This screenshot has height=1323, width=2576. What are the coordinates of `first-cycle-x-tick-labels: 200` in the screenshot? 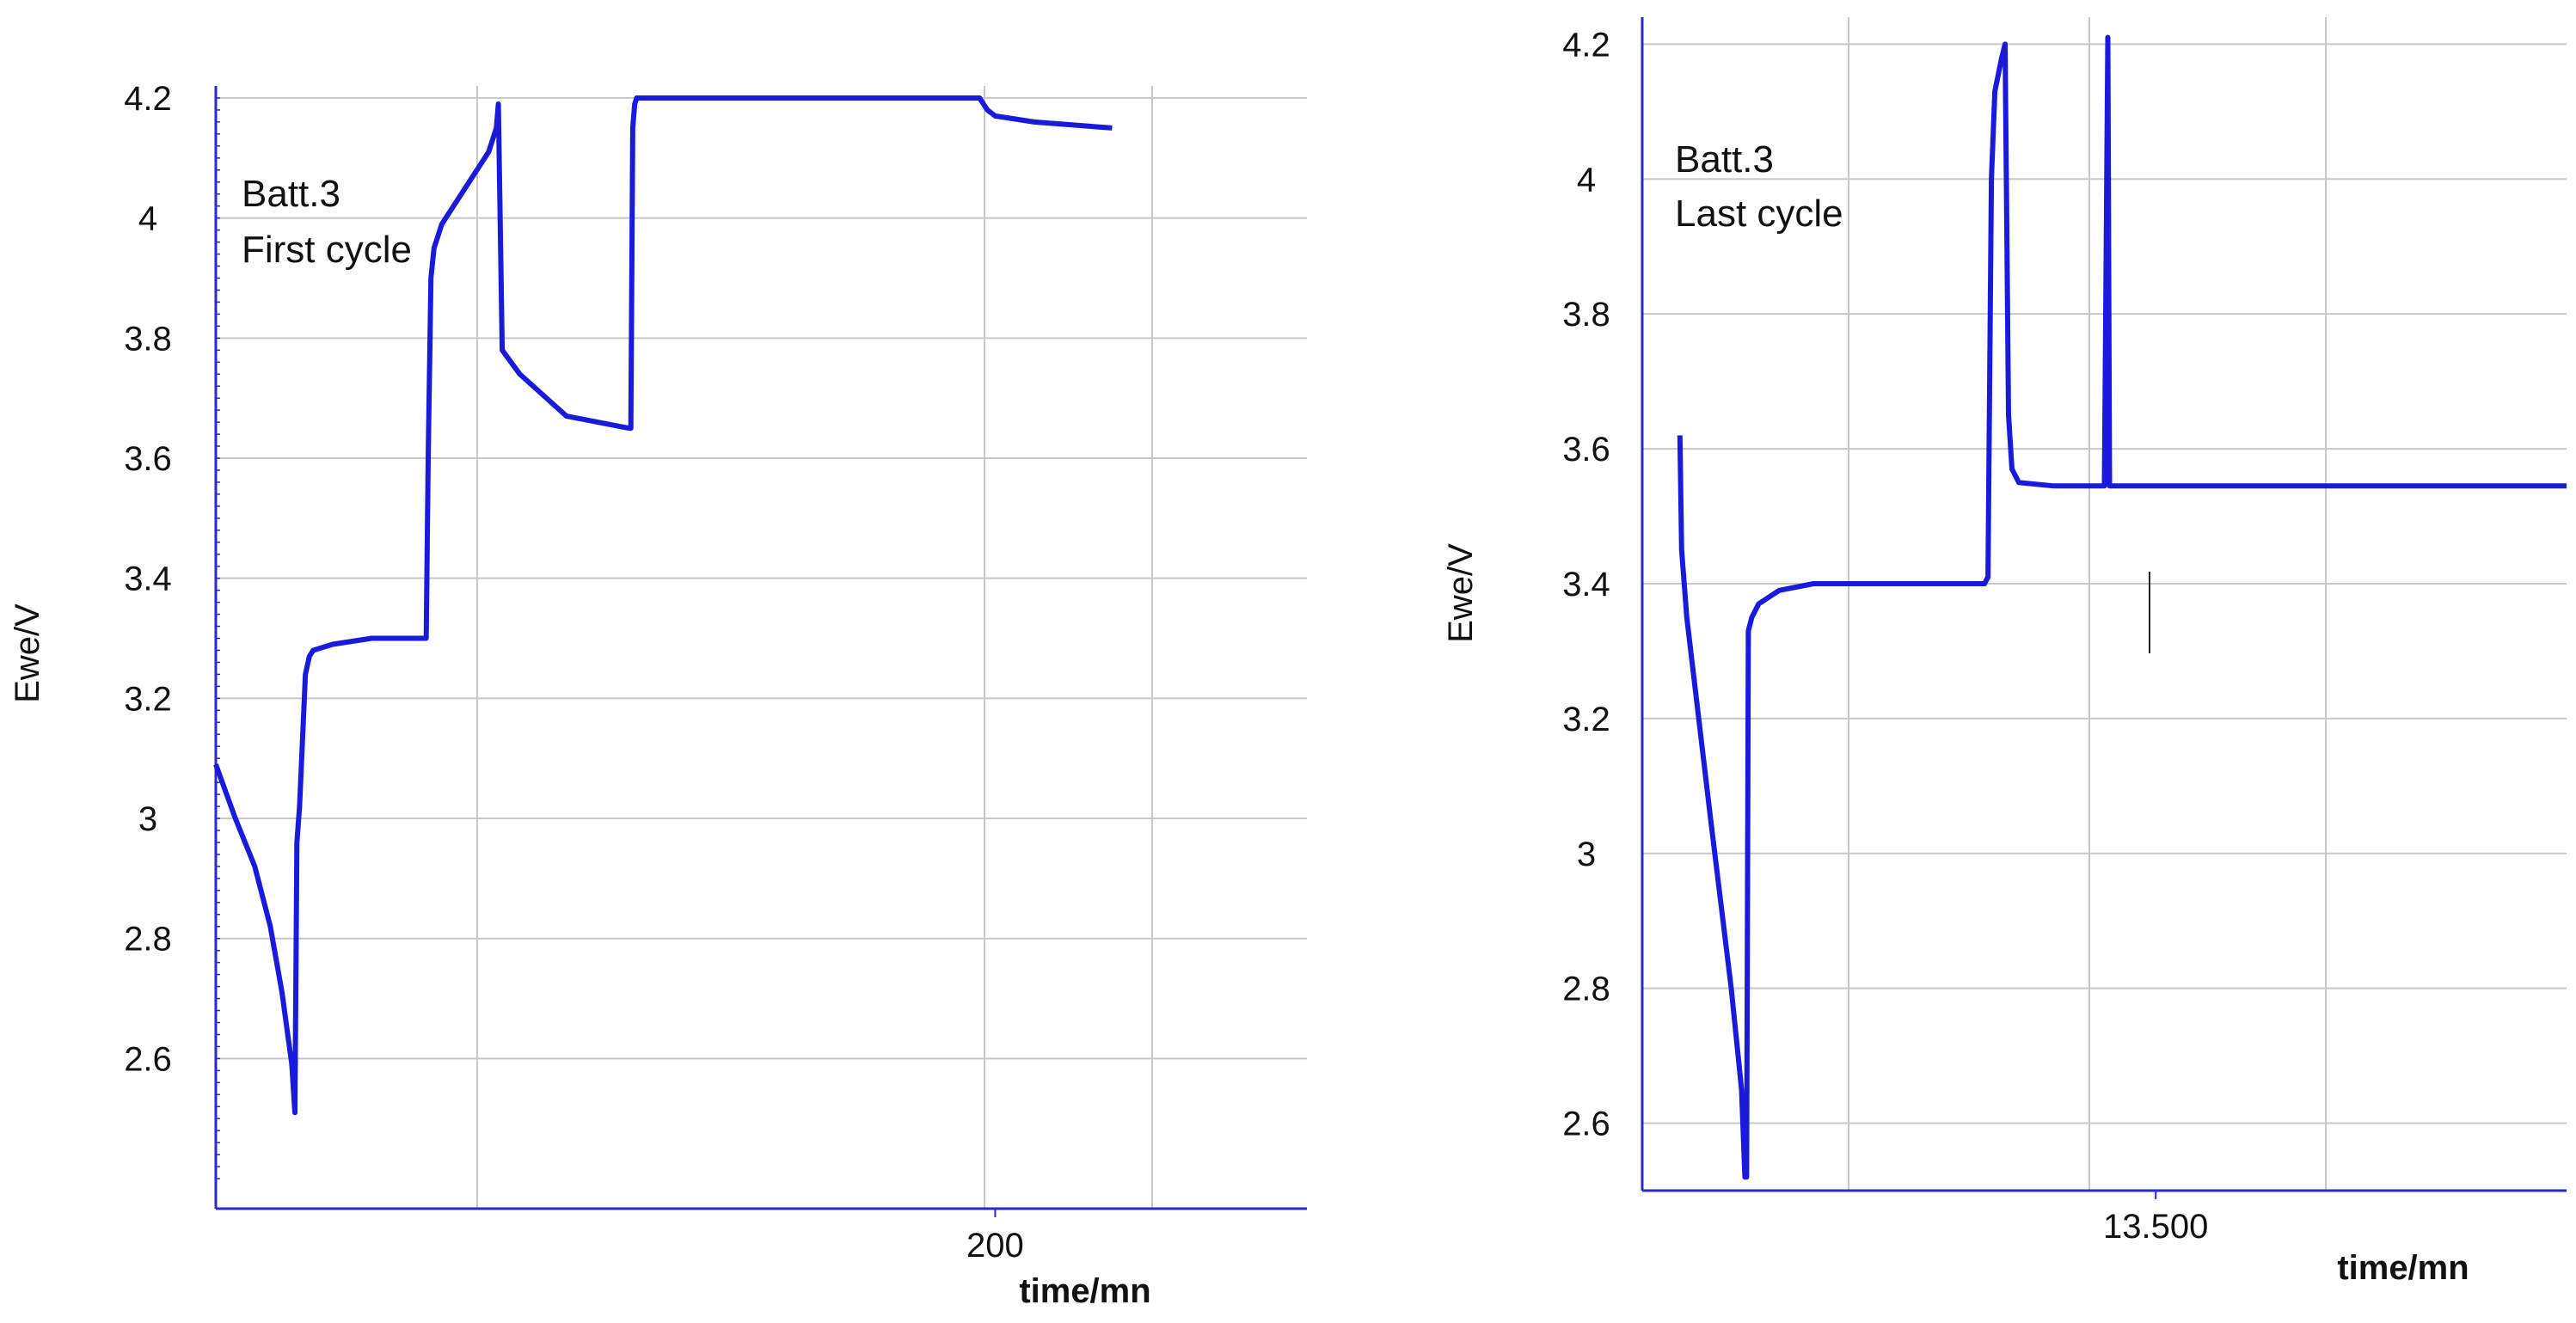 It's located at (995, 1237).